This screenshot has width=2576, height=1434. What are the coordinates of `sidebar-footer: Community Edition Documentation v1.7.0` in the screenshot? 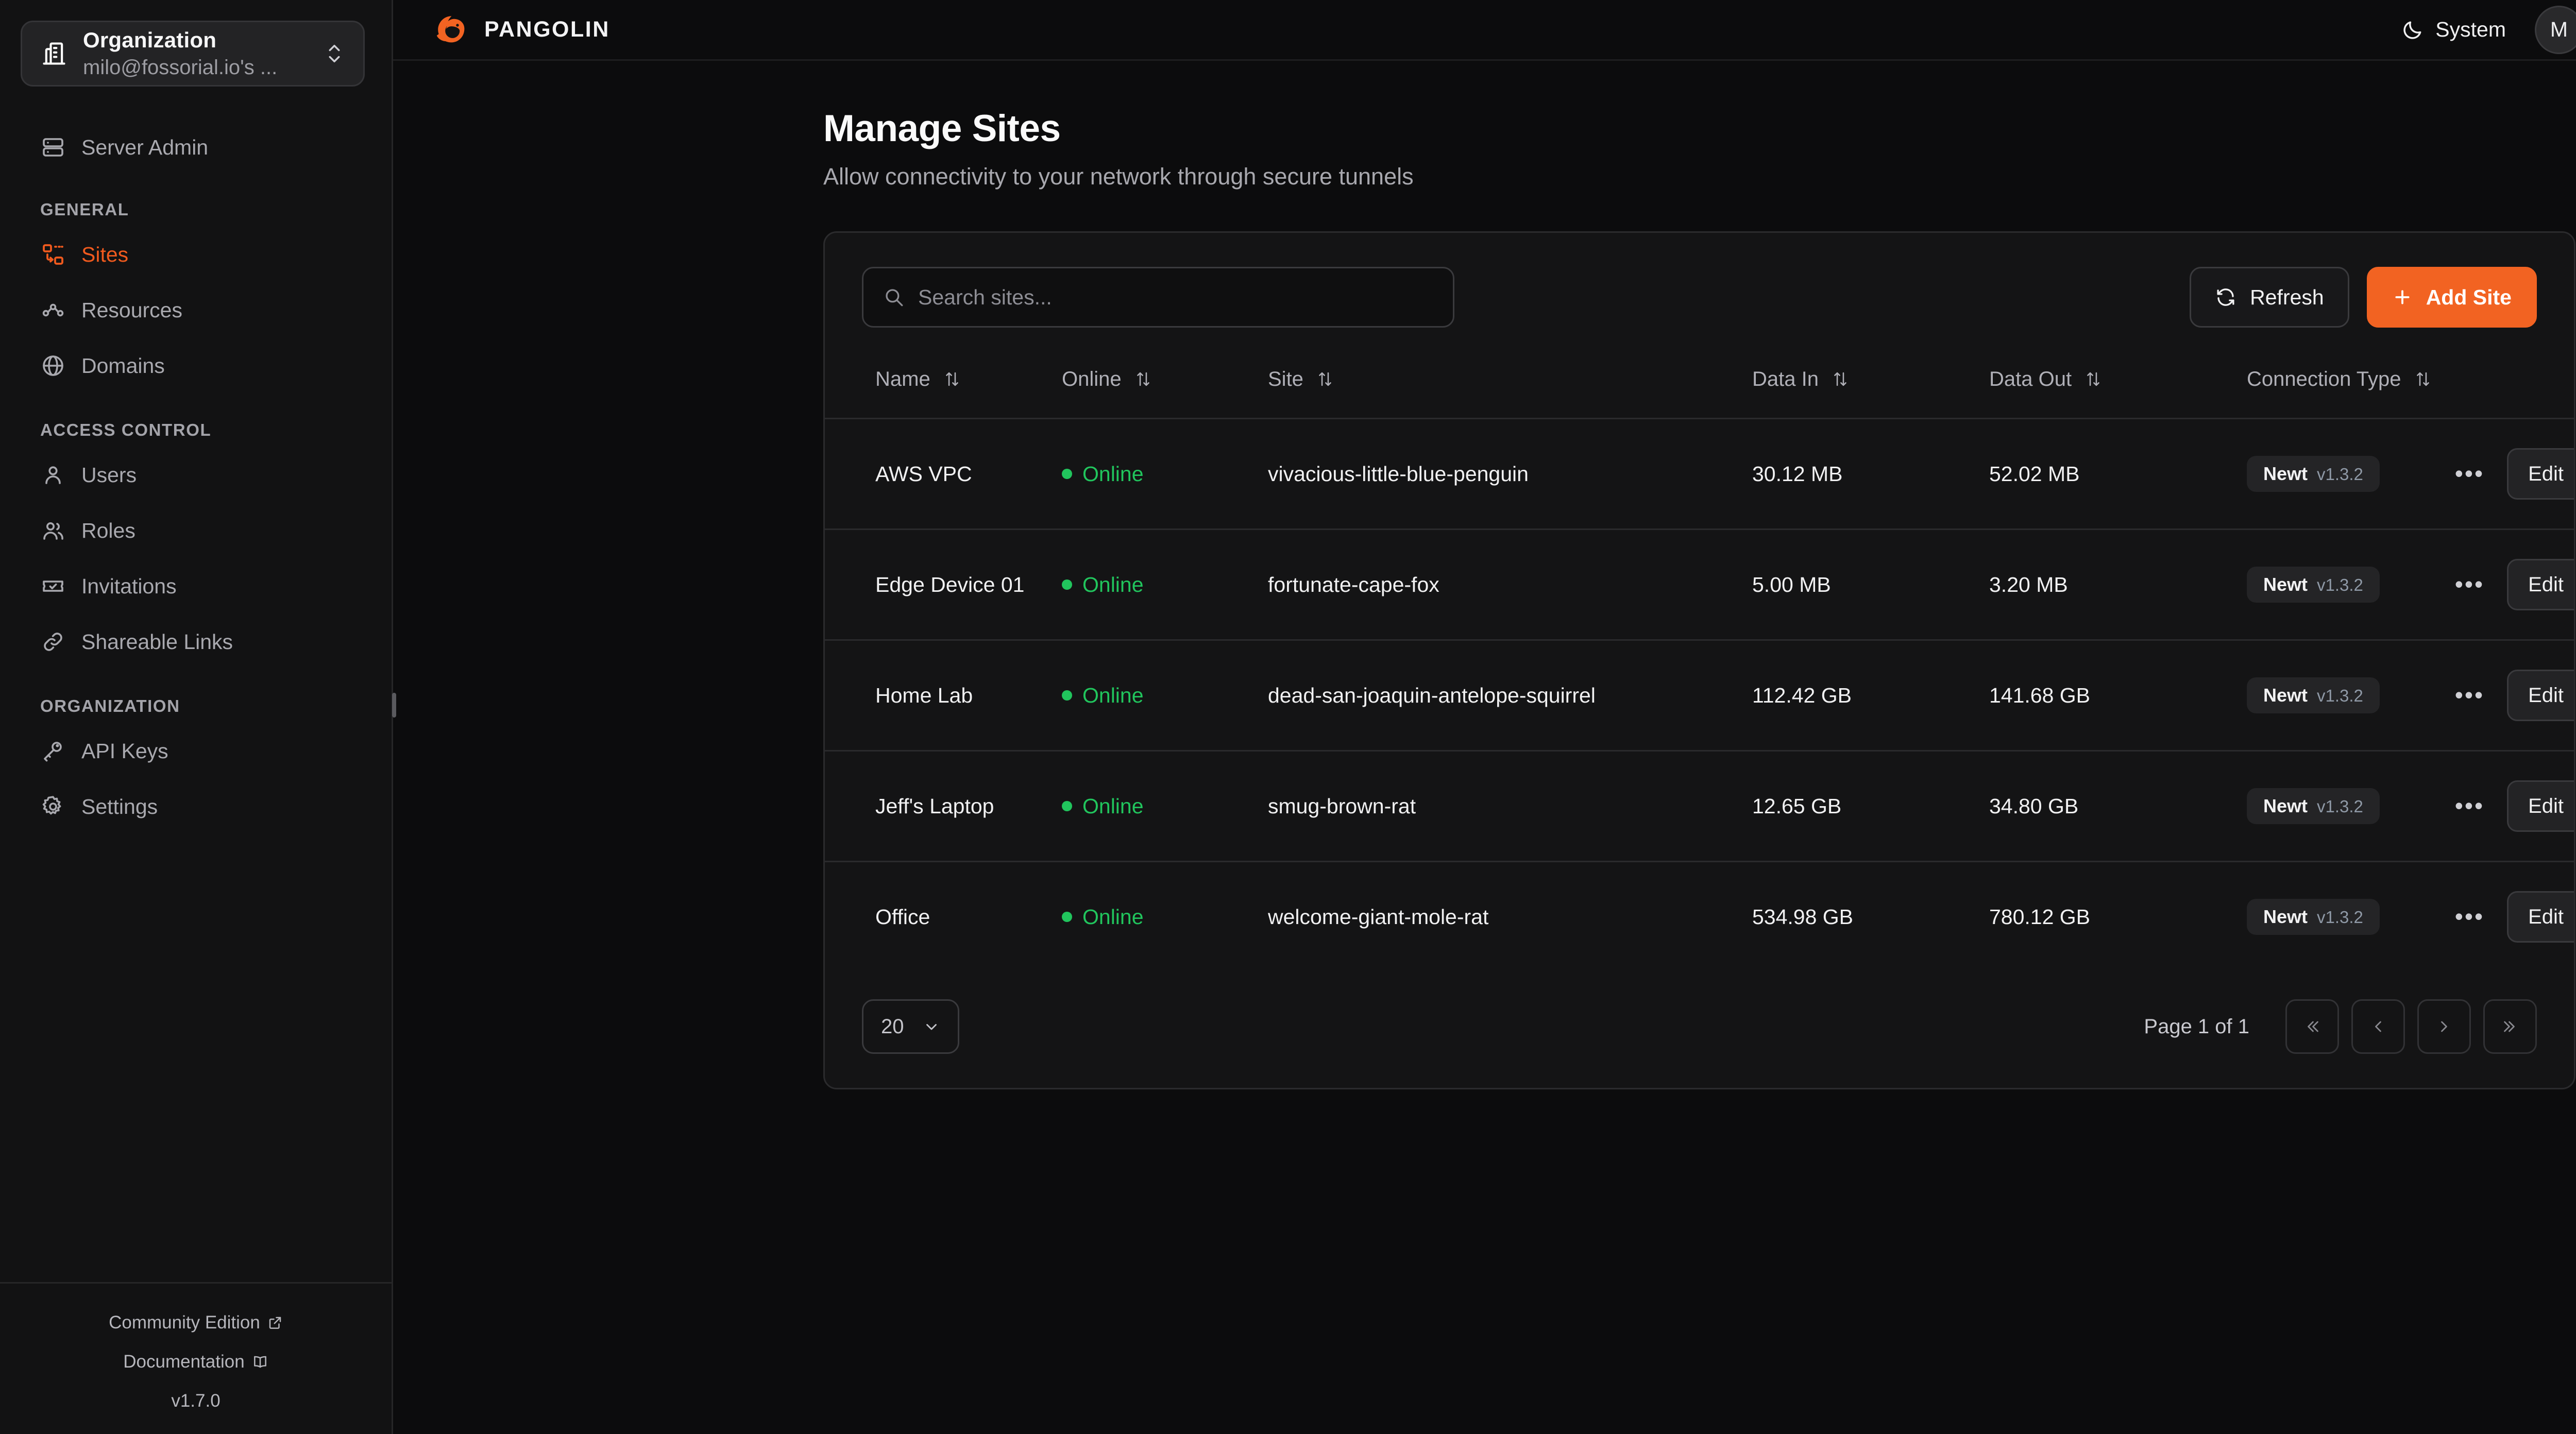 It's located at (196, 1358).